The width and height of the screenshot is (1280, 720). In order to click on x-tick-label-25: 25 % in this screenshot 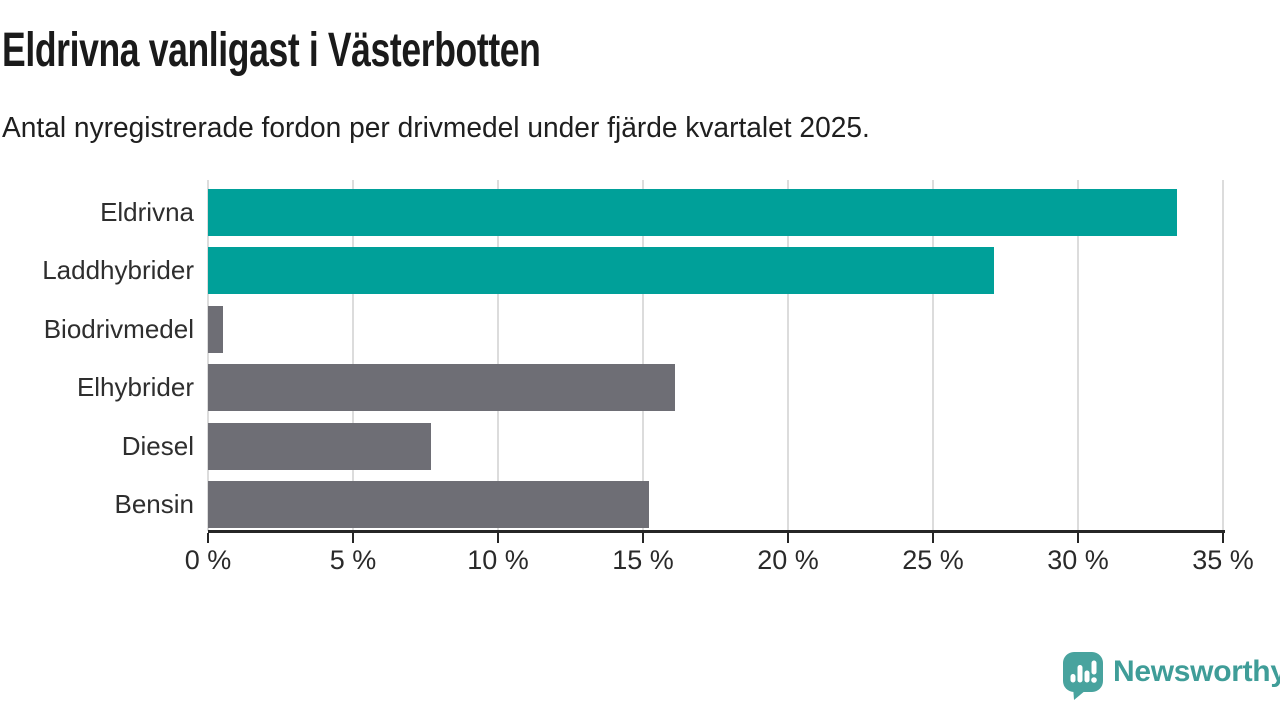, I will do `click(933, 560)`.